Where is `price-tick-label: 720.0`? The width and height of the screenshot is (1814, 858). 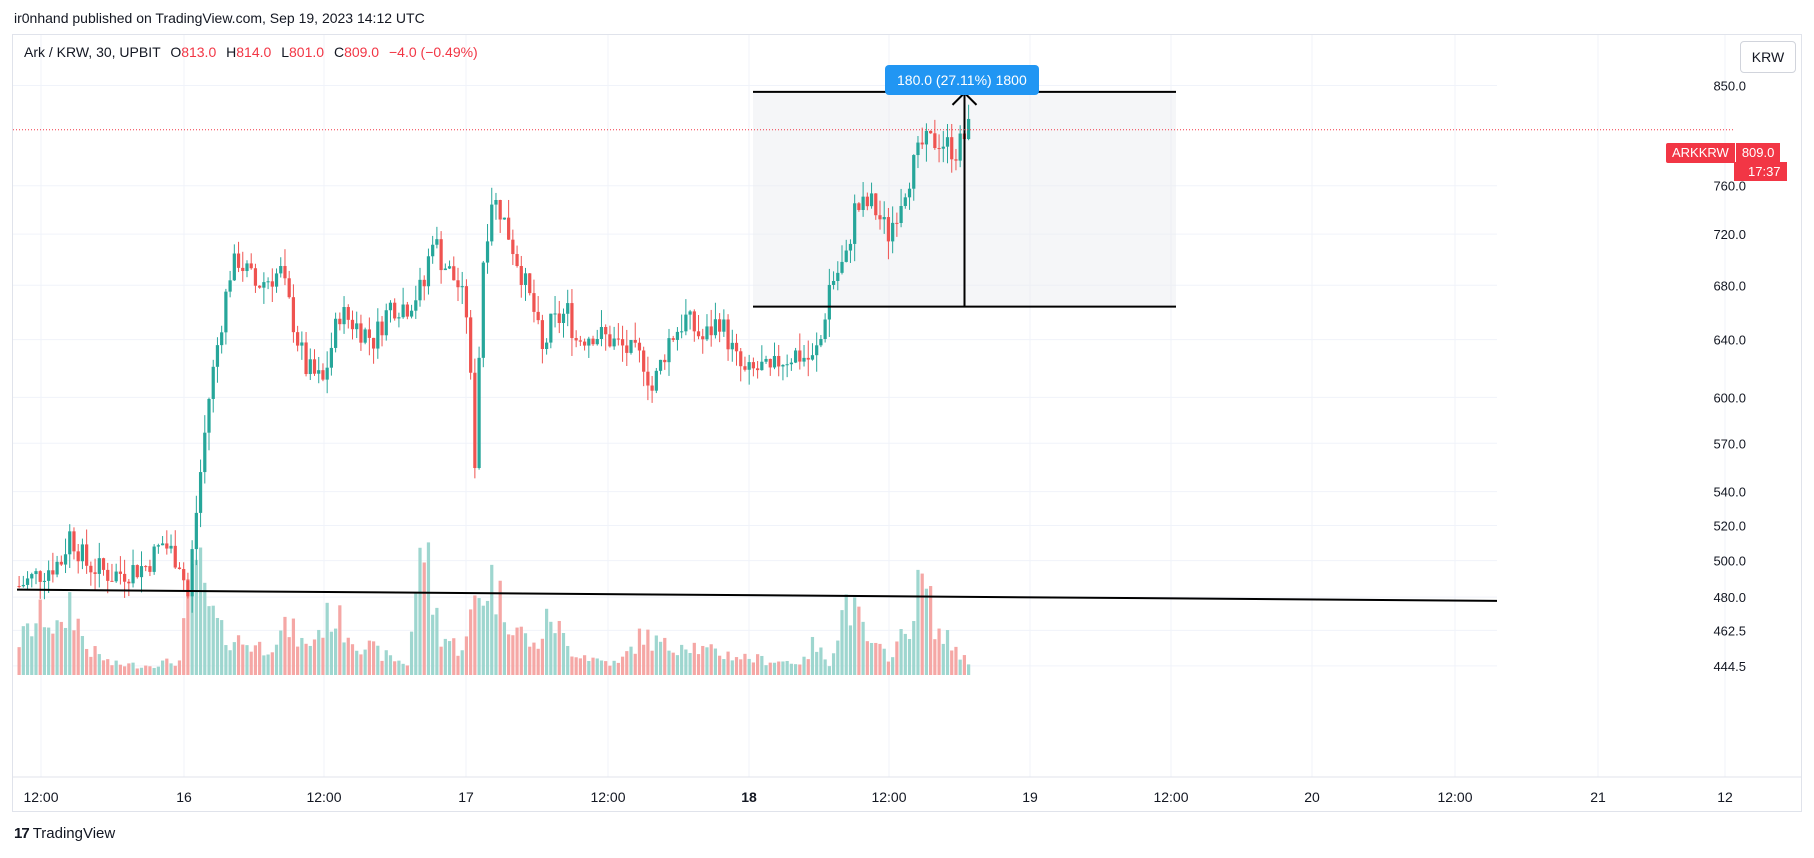 price-tick-label: 720.0 is located at coordinates (1729, 234).